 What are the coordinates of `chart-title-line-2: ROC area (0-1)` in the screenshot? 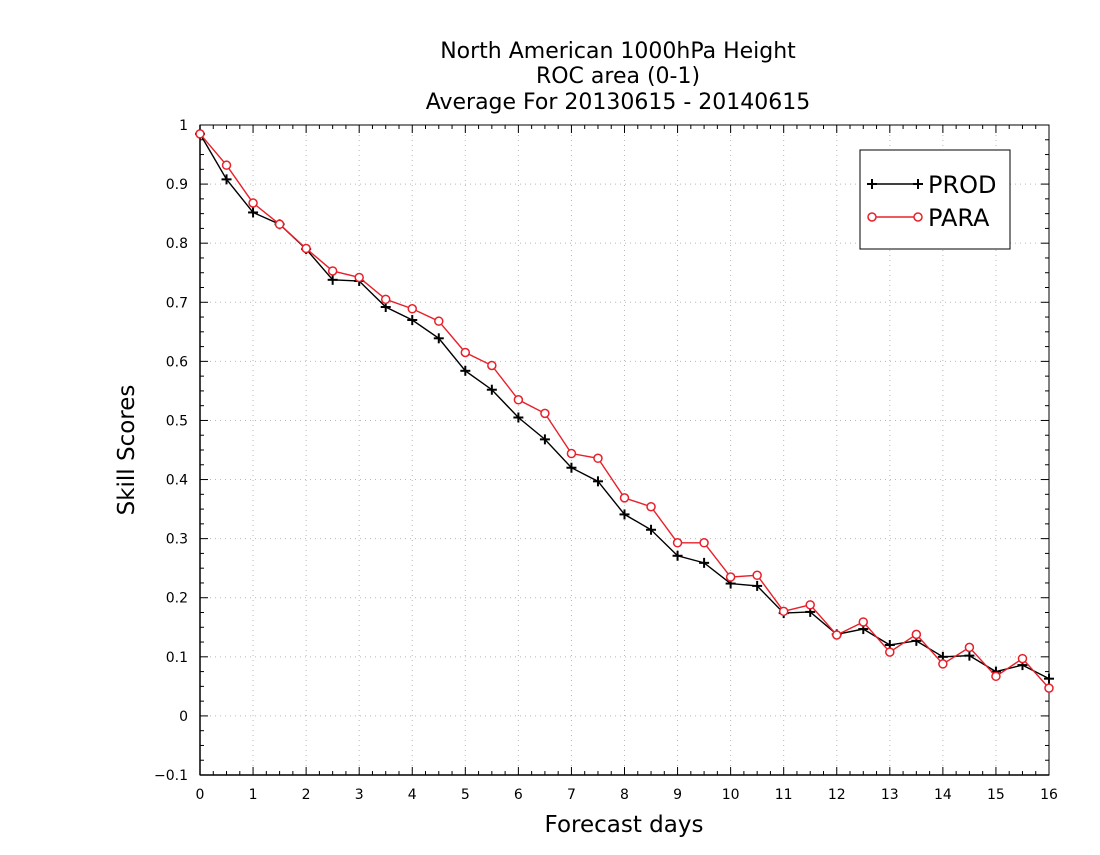 It's located at (618, 76).